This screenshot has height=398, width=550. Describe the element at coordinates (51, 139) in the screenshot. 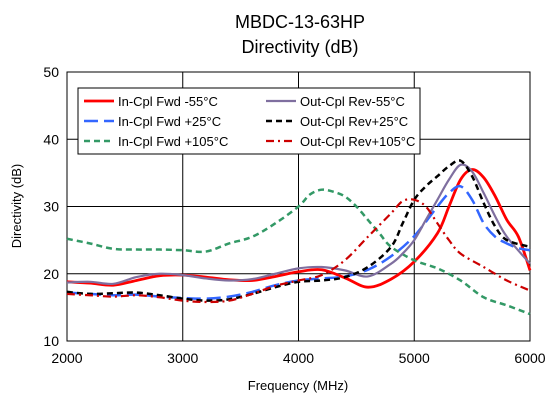

I see `y-tick-label: 40` at that location.